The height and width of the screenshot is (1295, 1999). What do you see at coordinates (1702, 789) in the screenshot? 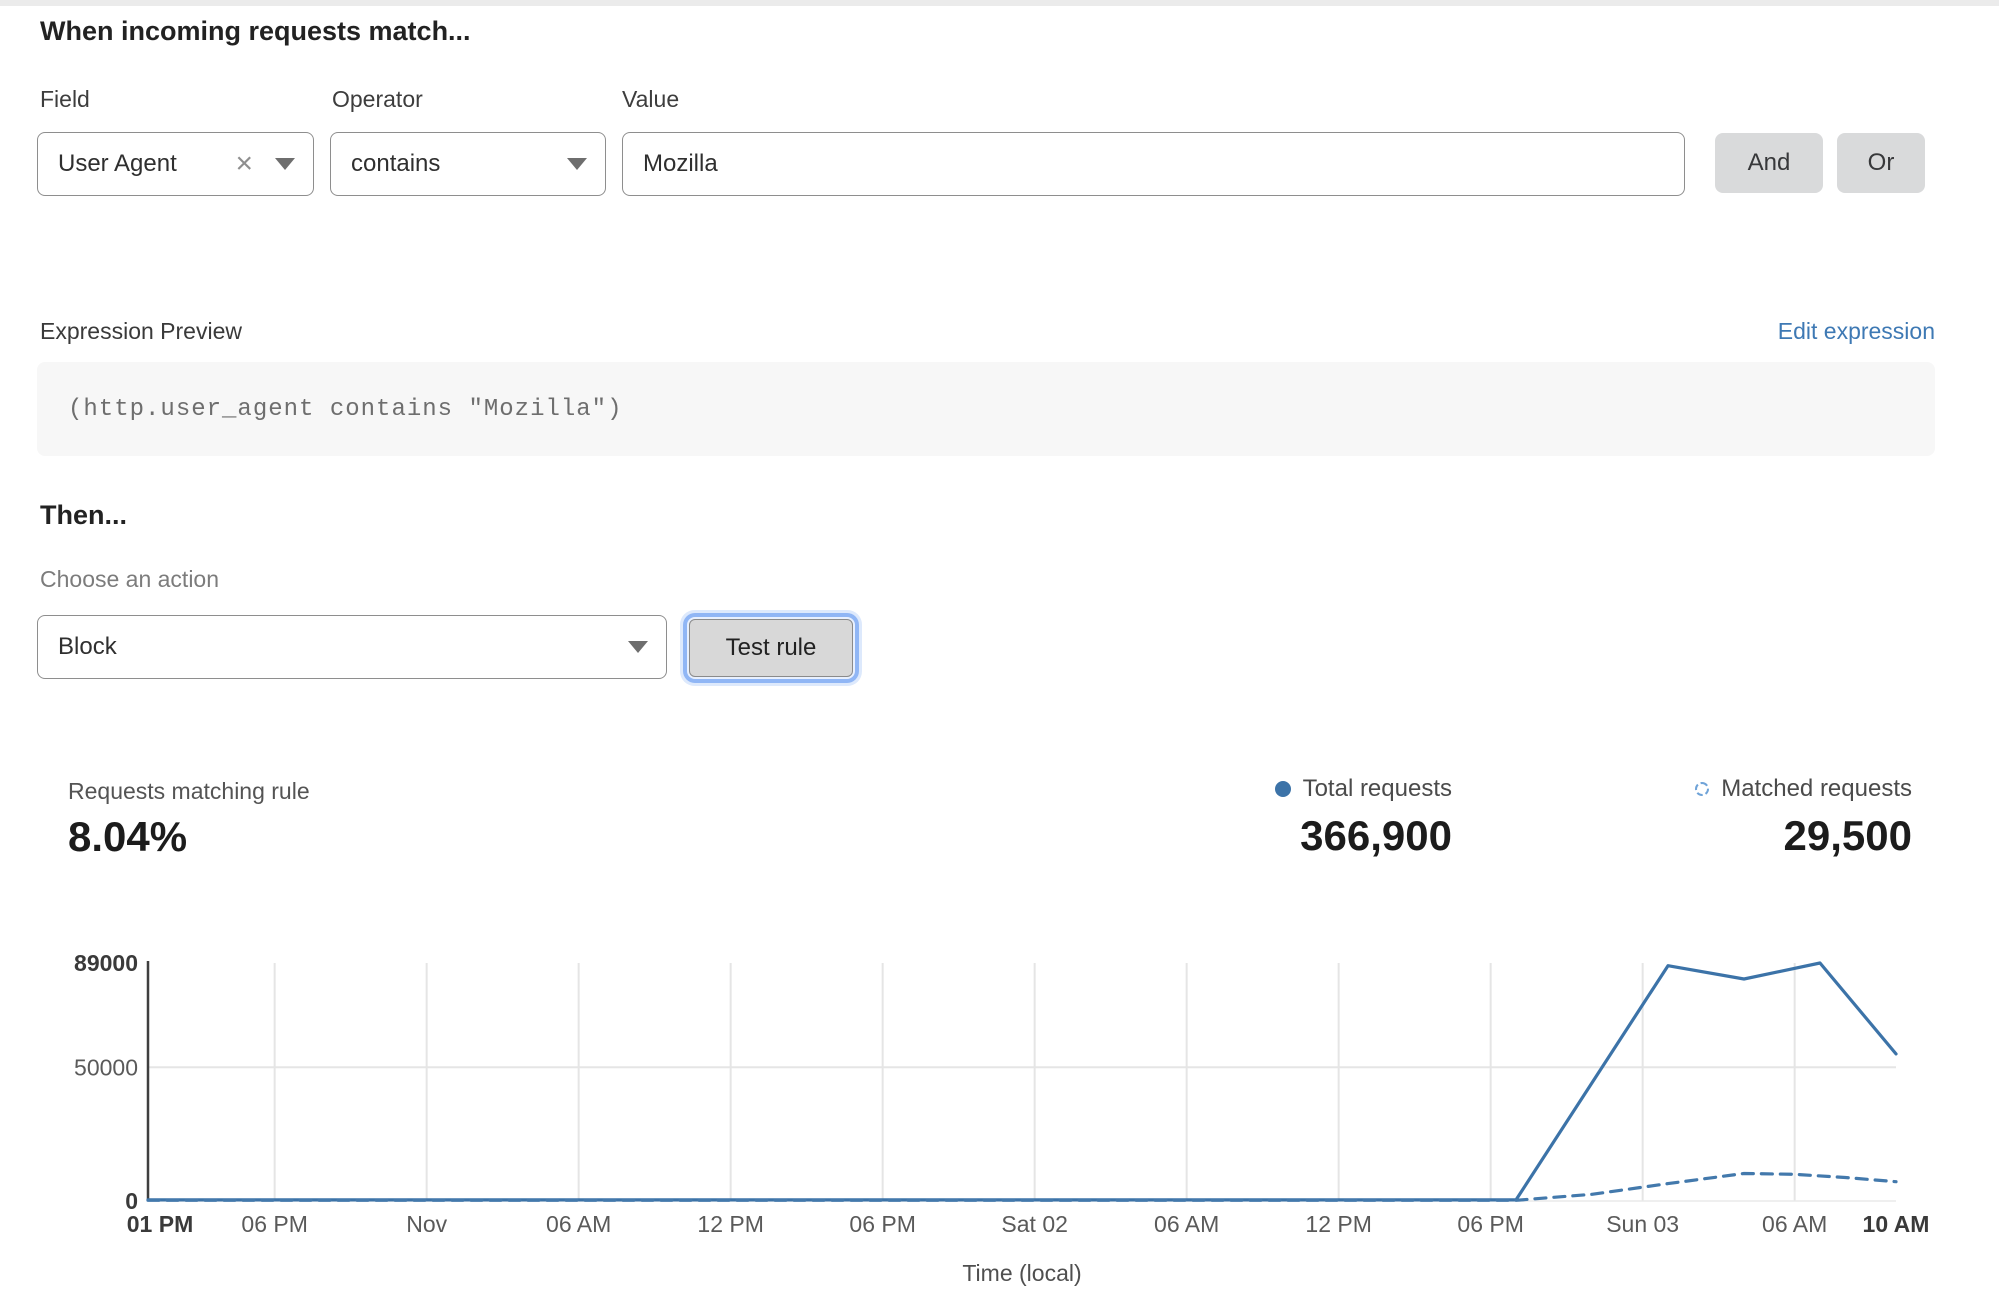
I see `dashed-circle-icon` at bounding box center [1702, 789].